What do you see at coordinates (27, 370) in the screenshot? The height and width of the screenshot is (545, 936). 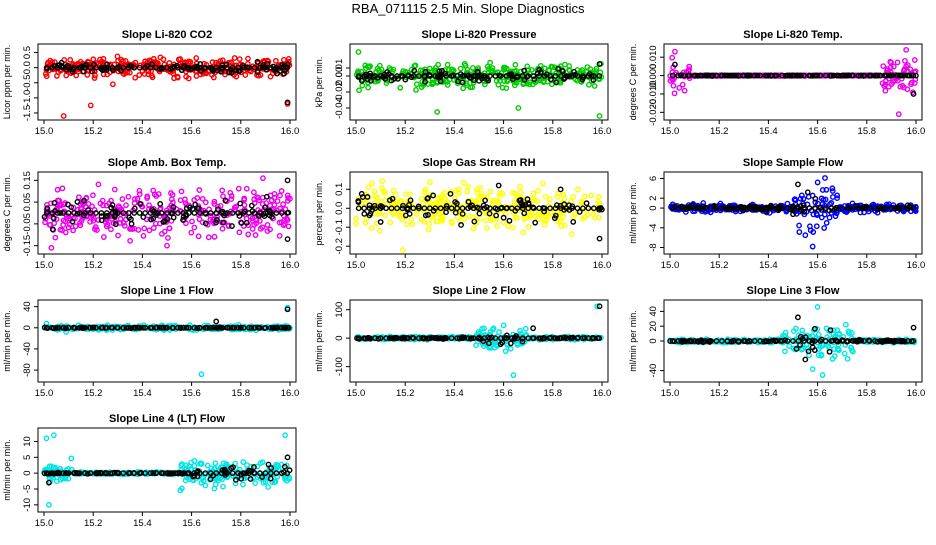 I see `y-tick-label: -80` at bounding box center [27, 370].